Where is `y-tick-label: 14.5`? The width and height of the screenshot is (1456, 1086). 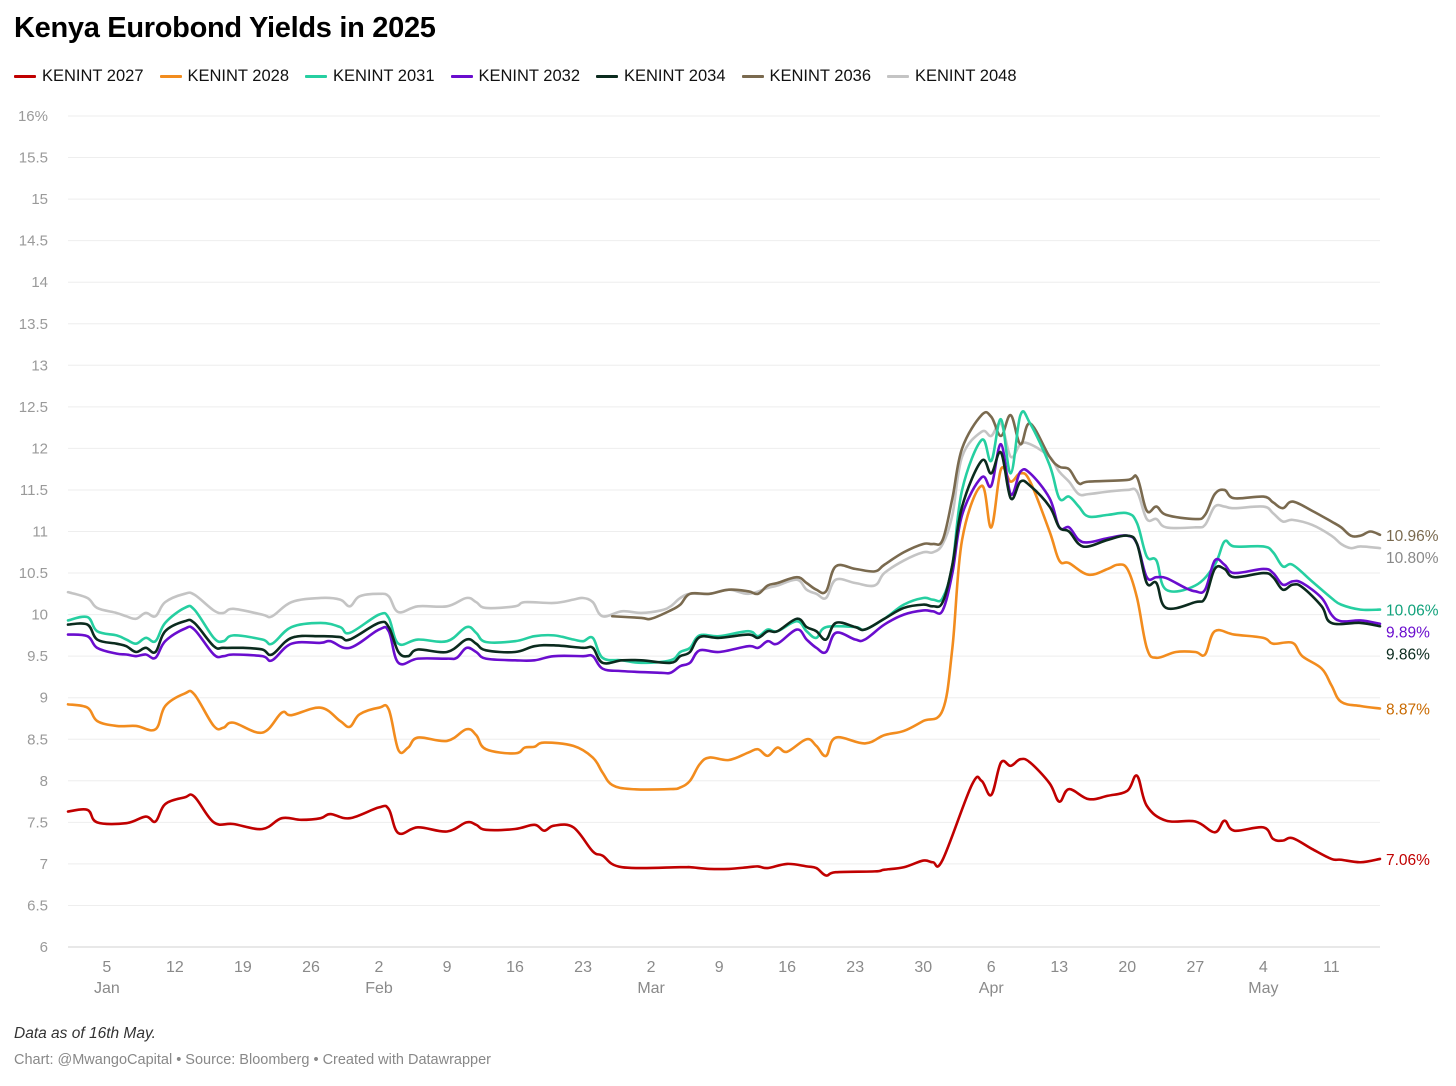 y-tick-label: 14.5 is located at coordinates (33, 241).